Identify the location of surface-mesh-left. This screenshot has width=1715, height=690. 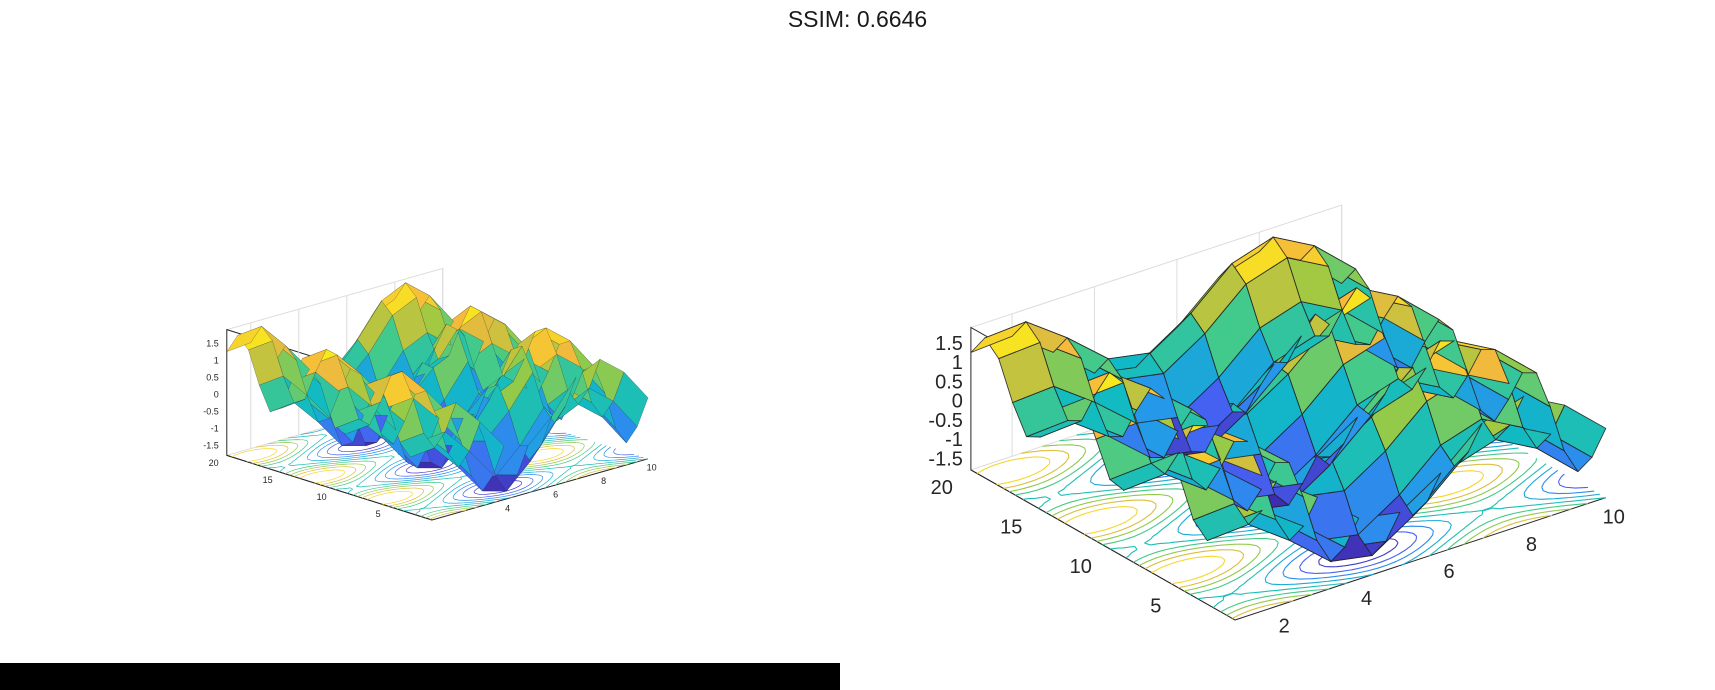
(437, 387).